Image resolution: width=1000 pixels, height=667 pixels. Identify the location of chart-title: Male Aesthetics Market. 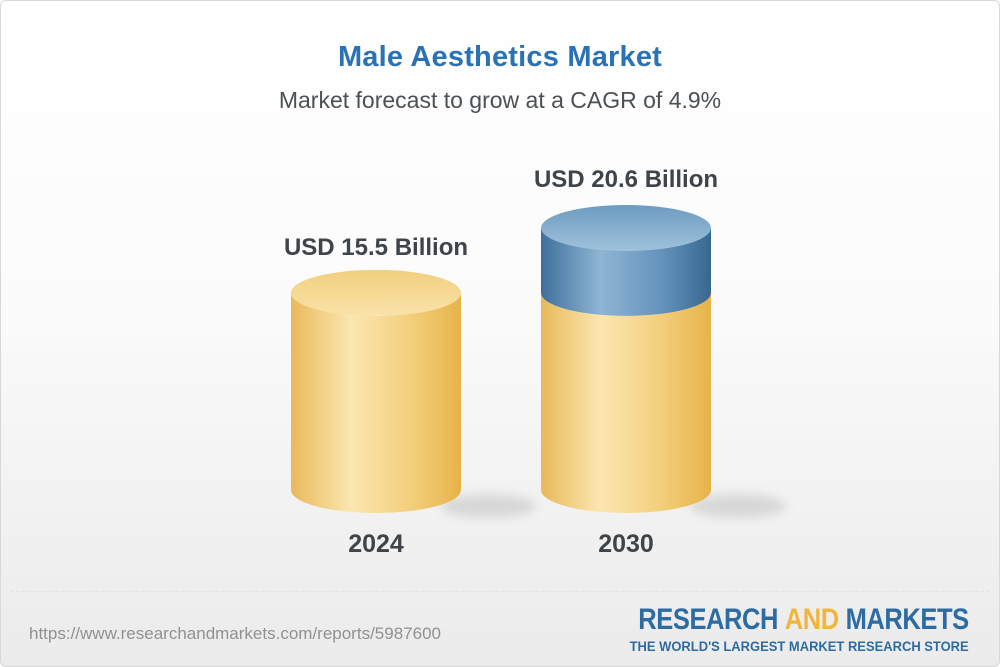
(500, 57).